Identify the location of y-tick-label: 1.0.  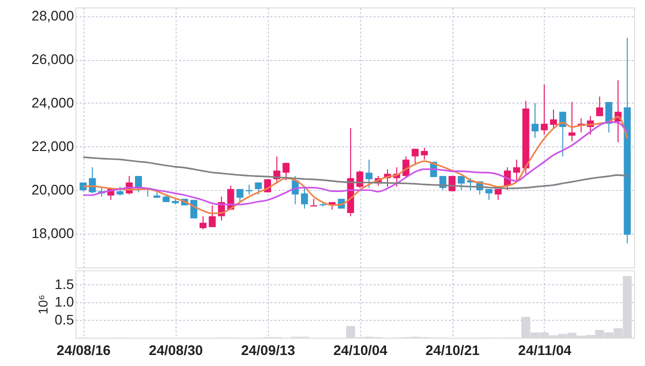
(64, 302).